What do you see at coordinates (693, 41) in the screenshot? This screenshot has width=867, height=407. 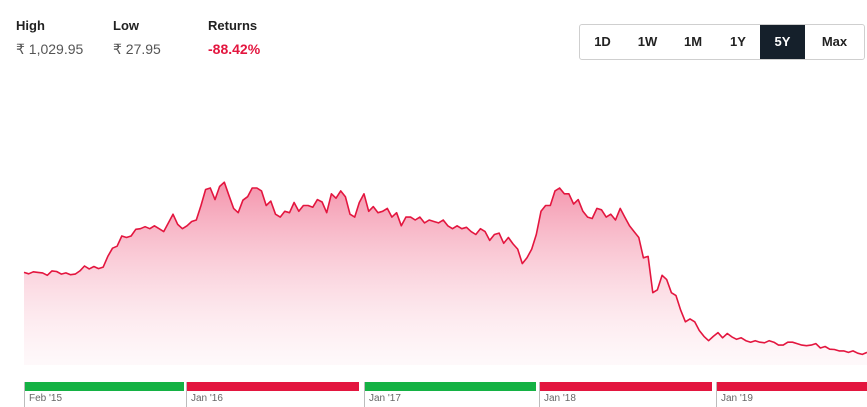 I see `range-1m-button: 1M` at bounding box center [693, 41].